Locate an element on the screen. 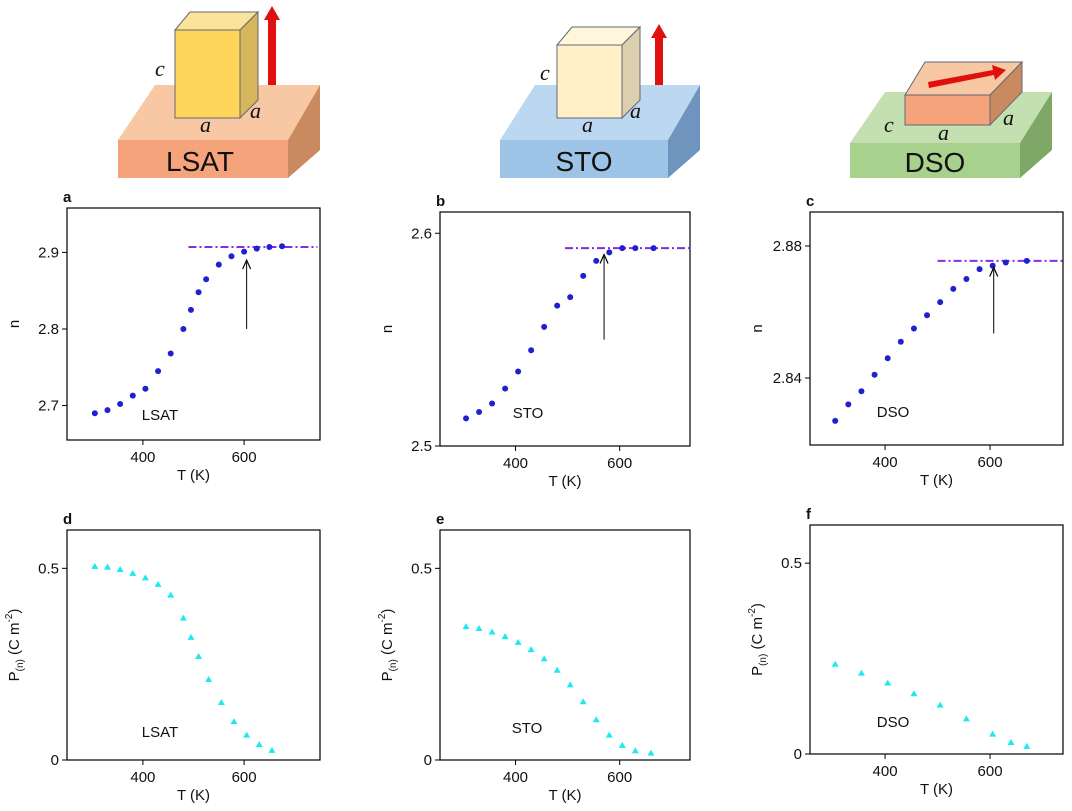 This screenshot has height=811, width=1072. y-tick-label: 0.5 is located at coordinates (48, 568).